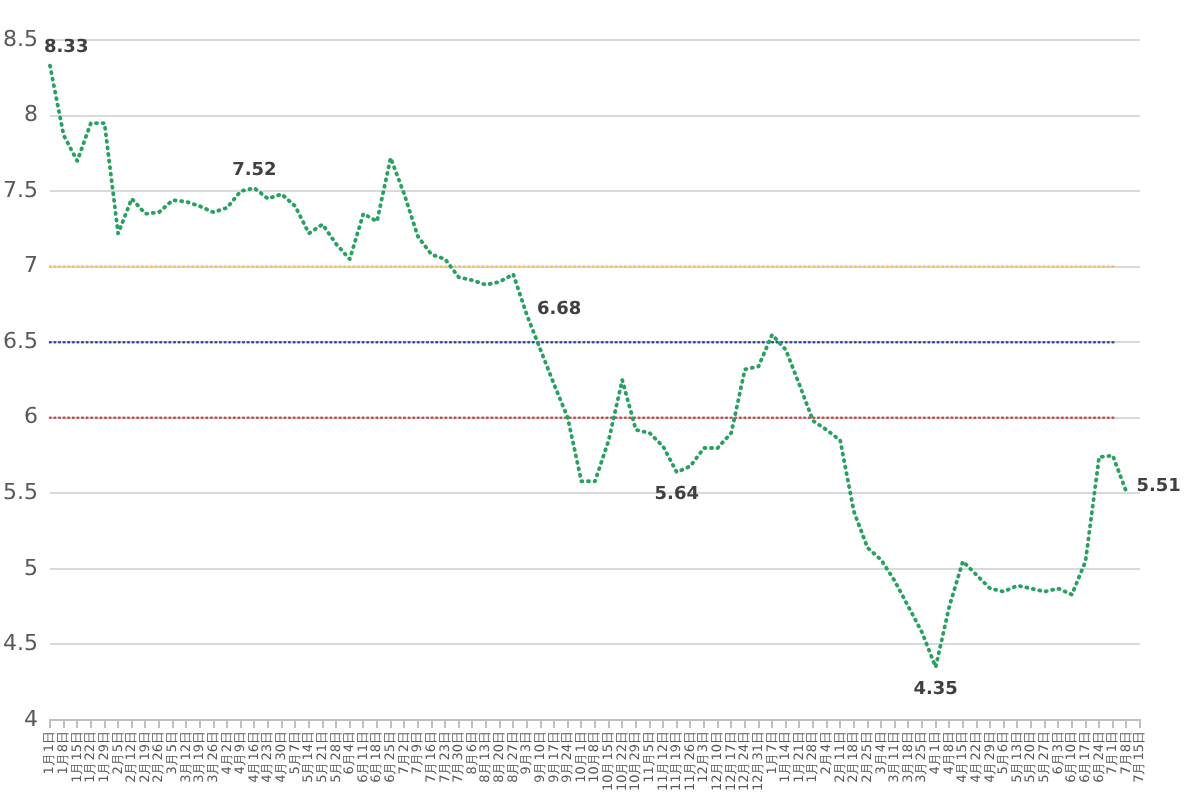  I want to click on data-label: 8.33, so click(66, 48).